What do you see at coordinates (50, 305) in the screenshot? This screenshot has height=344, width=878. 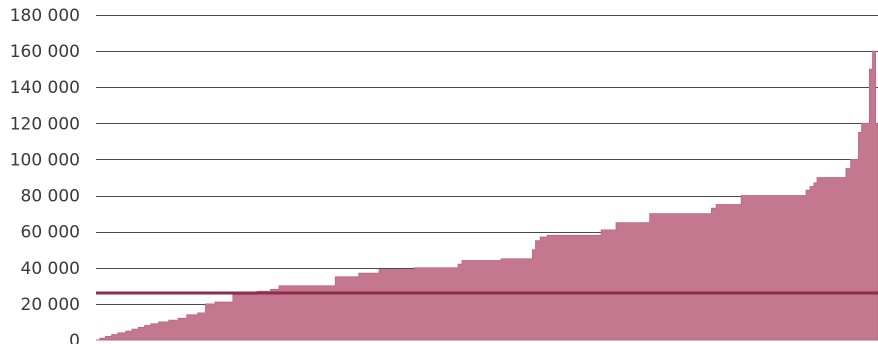 I see `y-tick-label: 20 000` at bounding box center [50, 305].